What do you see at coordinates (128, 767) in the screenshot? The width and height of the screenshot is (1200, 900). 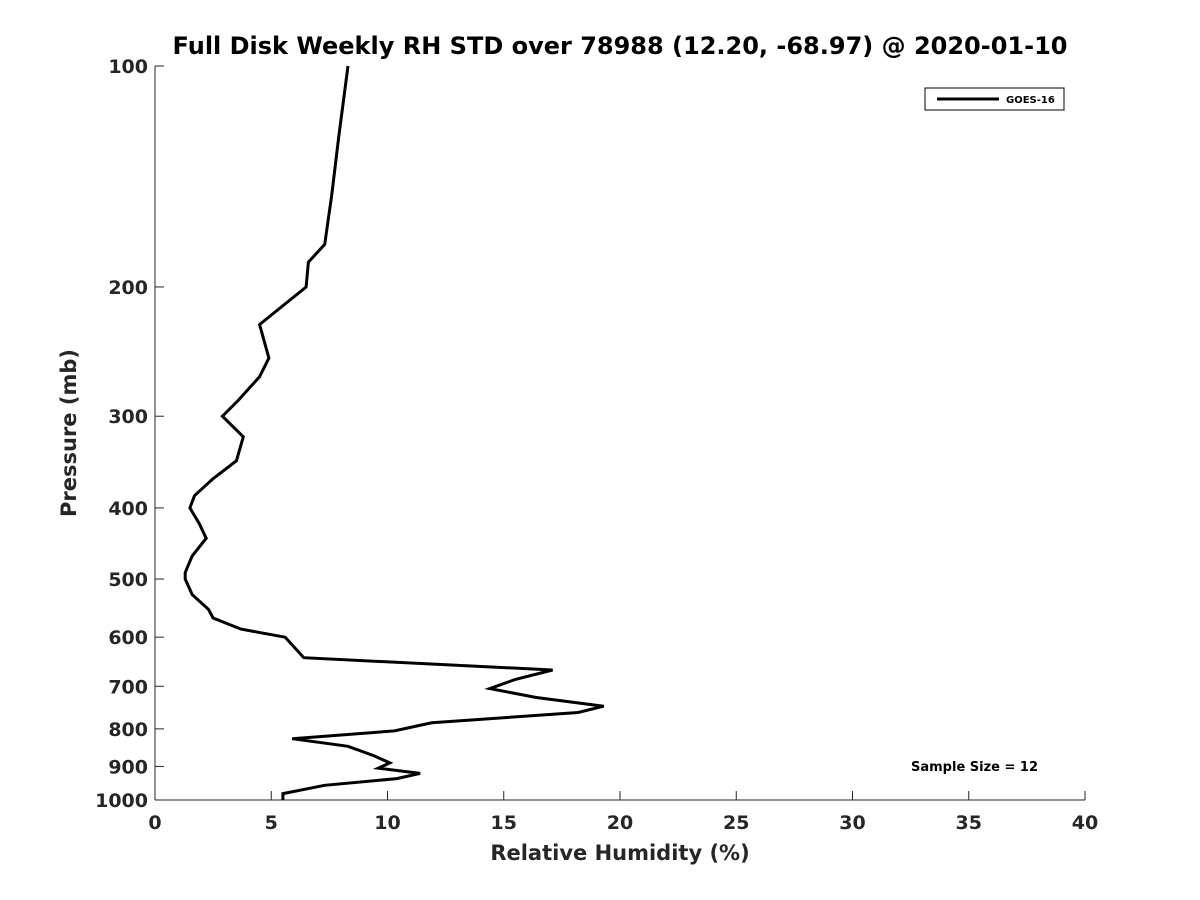 I see `y-tick-label: 900` at bounding box center [128, 767].